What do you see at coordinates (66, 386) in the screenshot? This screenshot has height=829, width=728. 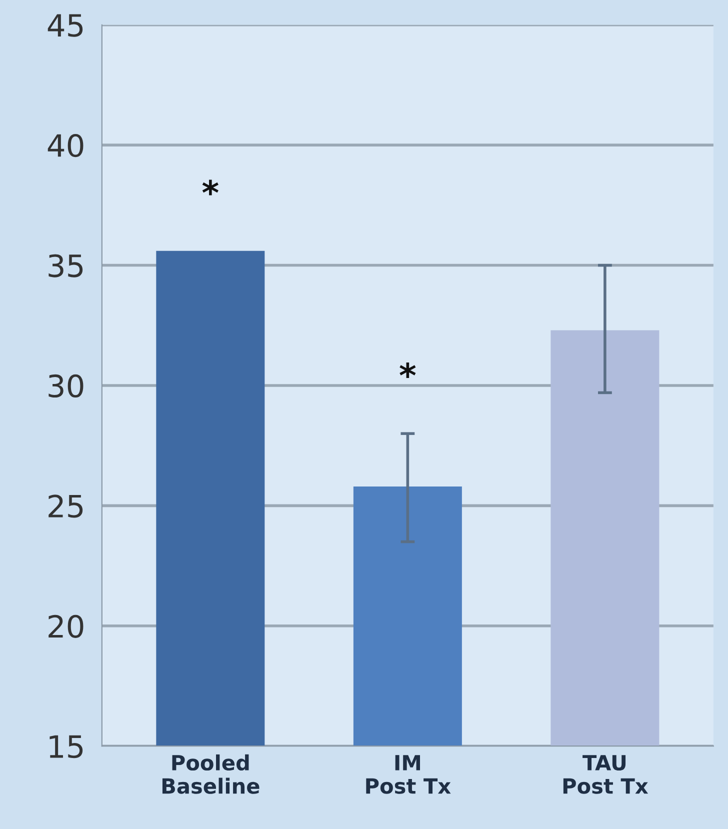 I see `y-tick-label: 30` at bounding box center [66, 386].